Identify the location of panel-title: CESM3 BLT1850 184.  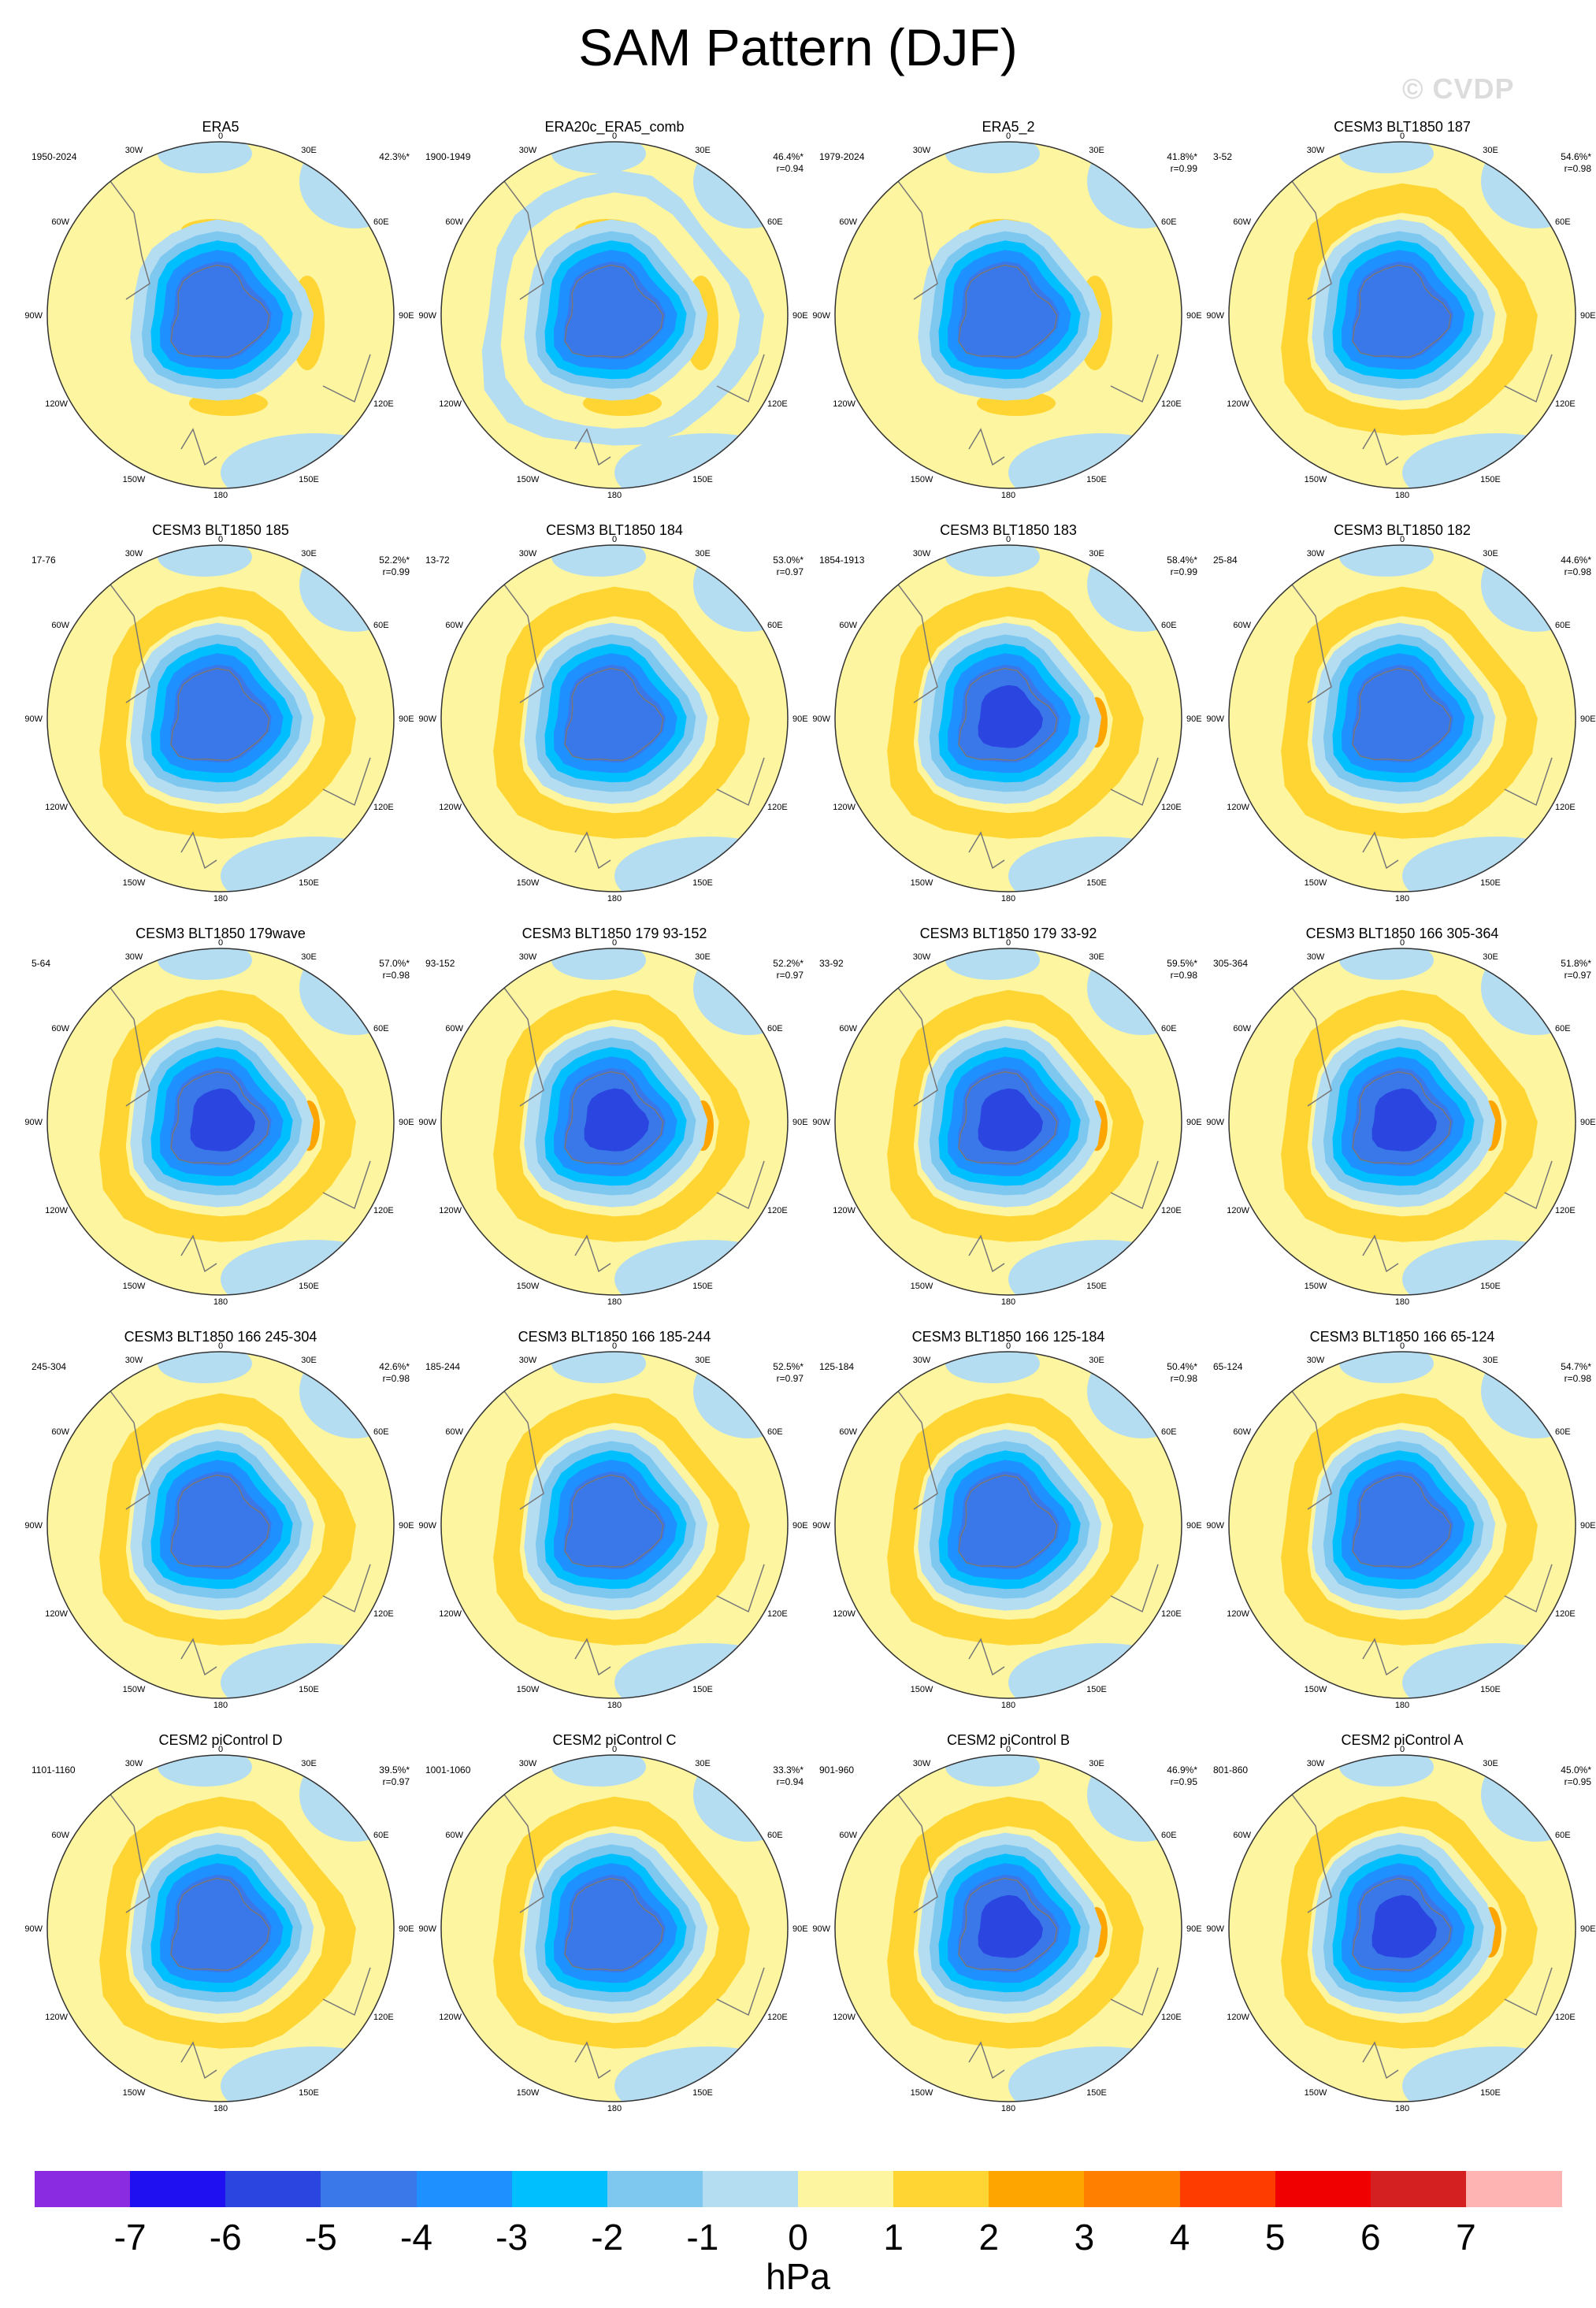
(614, 530).